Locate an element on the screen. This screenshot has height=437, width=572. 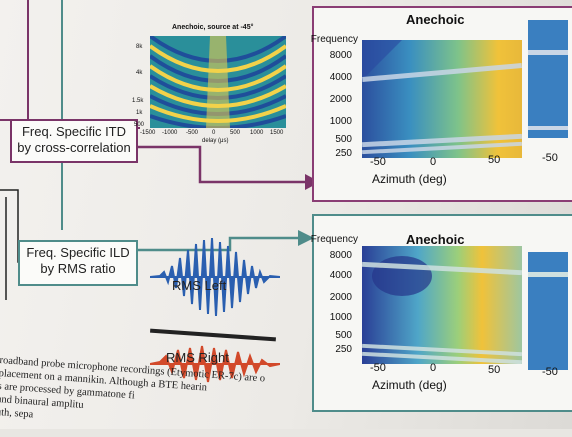
inset-xtick-0: -1500 is located at coordinates (148, 133).